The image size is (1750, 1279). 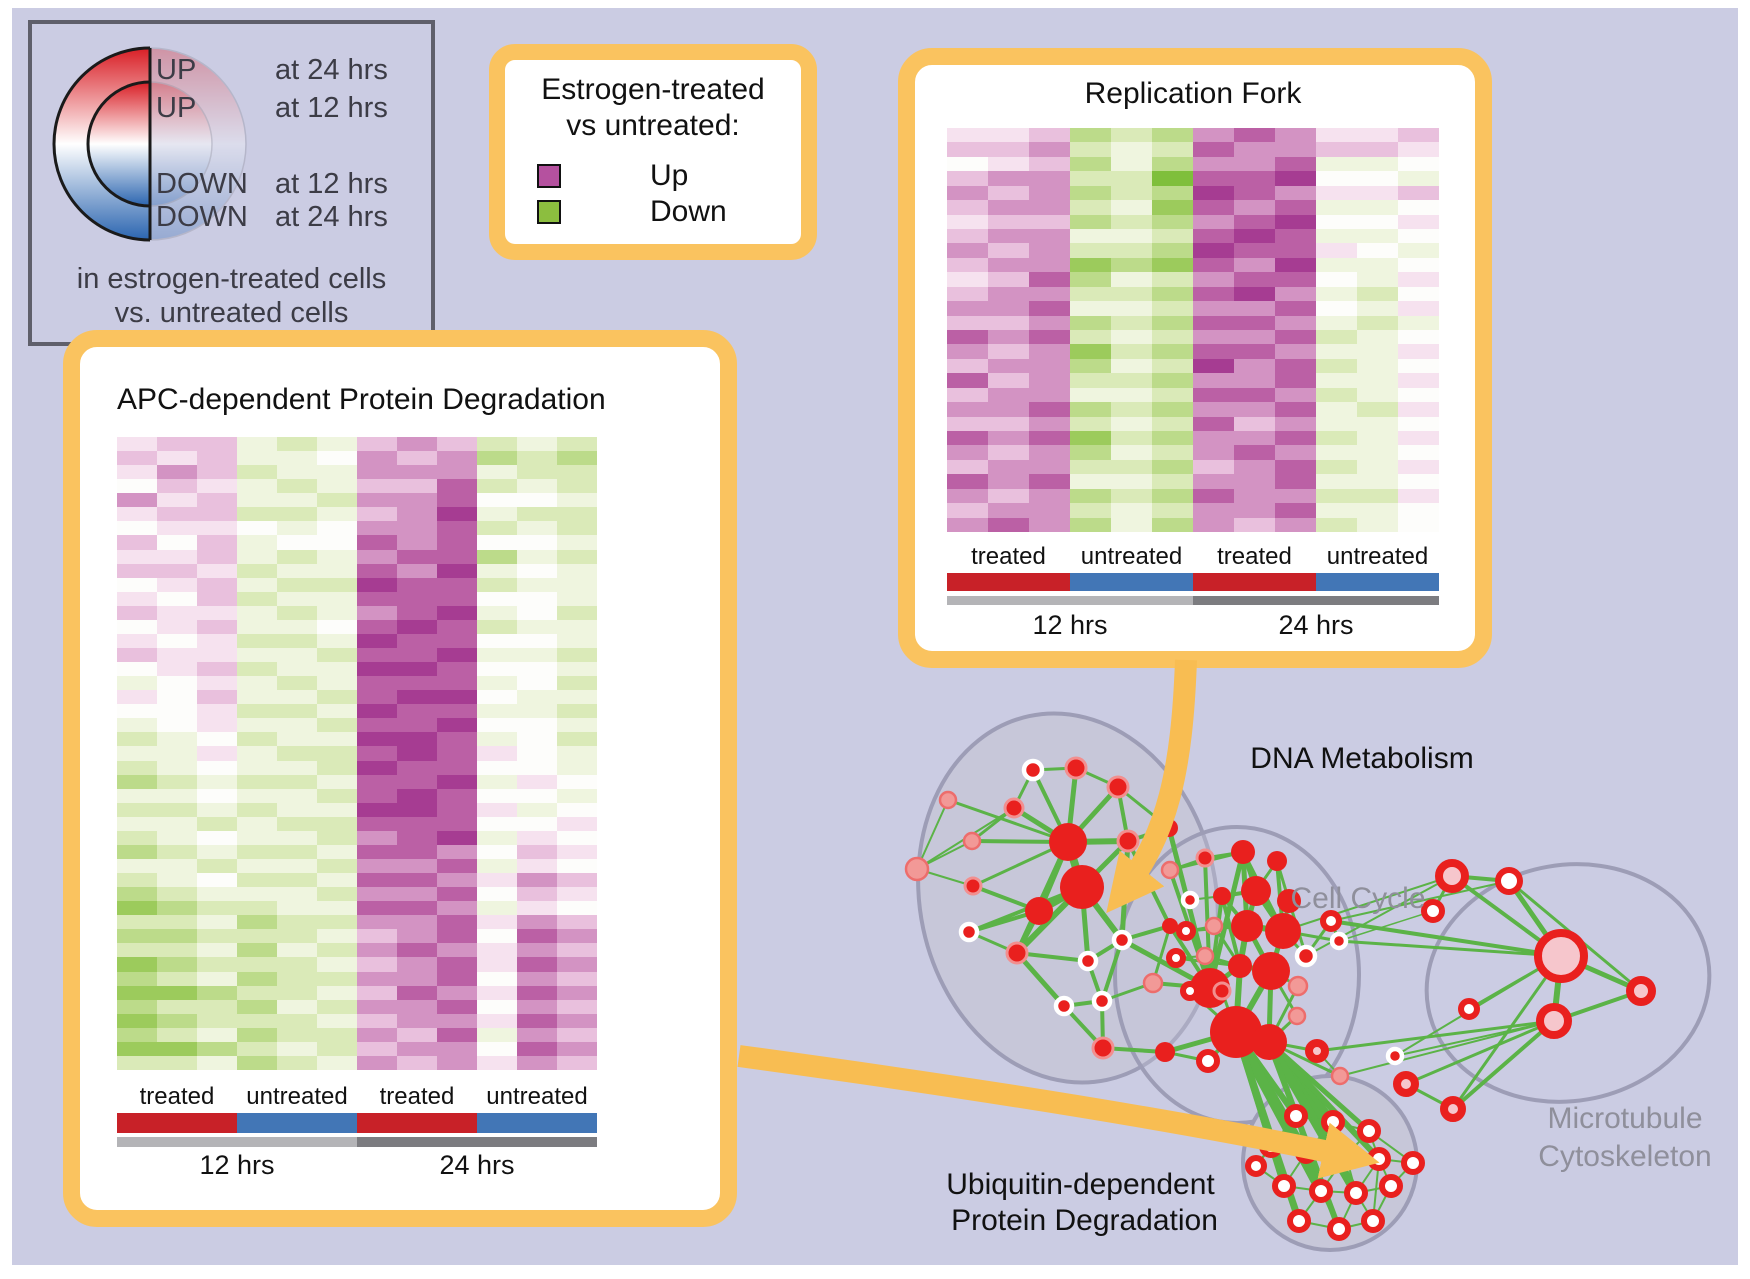 I want to click on ubiquitin-cluster-label-line2: Protein Degradation, so click(x=1084, y=1220).